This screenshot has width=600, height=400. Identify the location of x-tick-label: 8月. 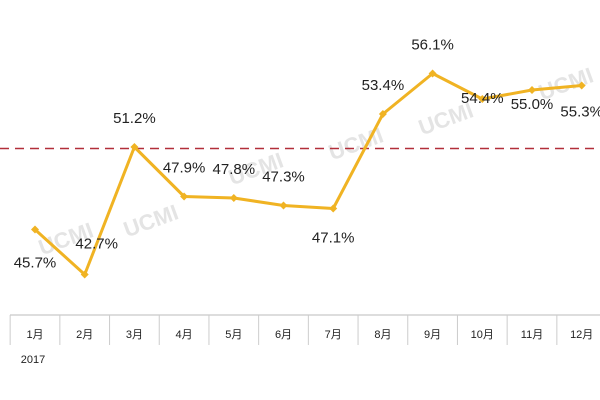
(382, 335).